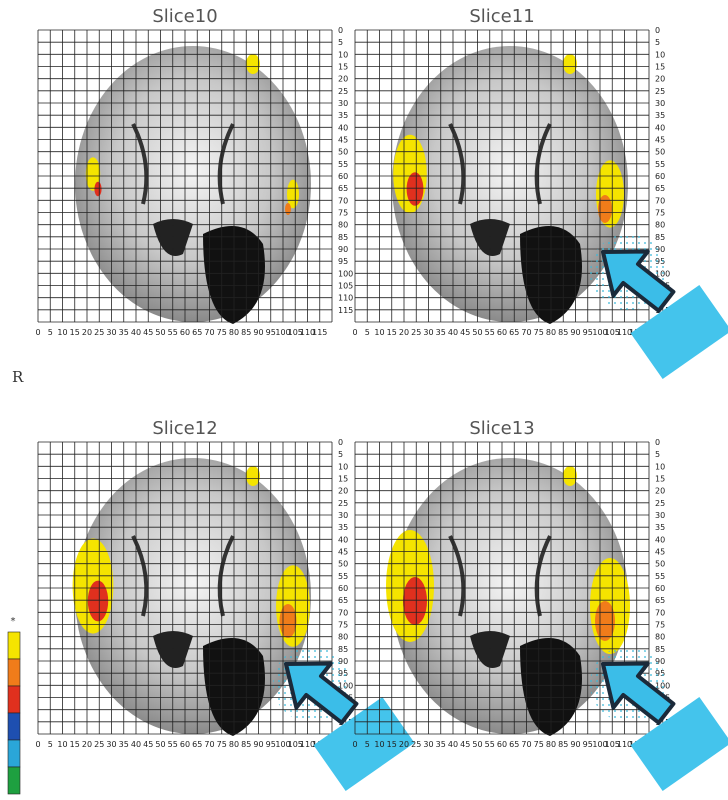 The width and height of the screenshot is (728, 800). I want to click on y-tick-label: 100, so click(345, 273).